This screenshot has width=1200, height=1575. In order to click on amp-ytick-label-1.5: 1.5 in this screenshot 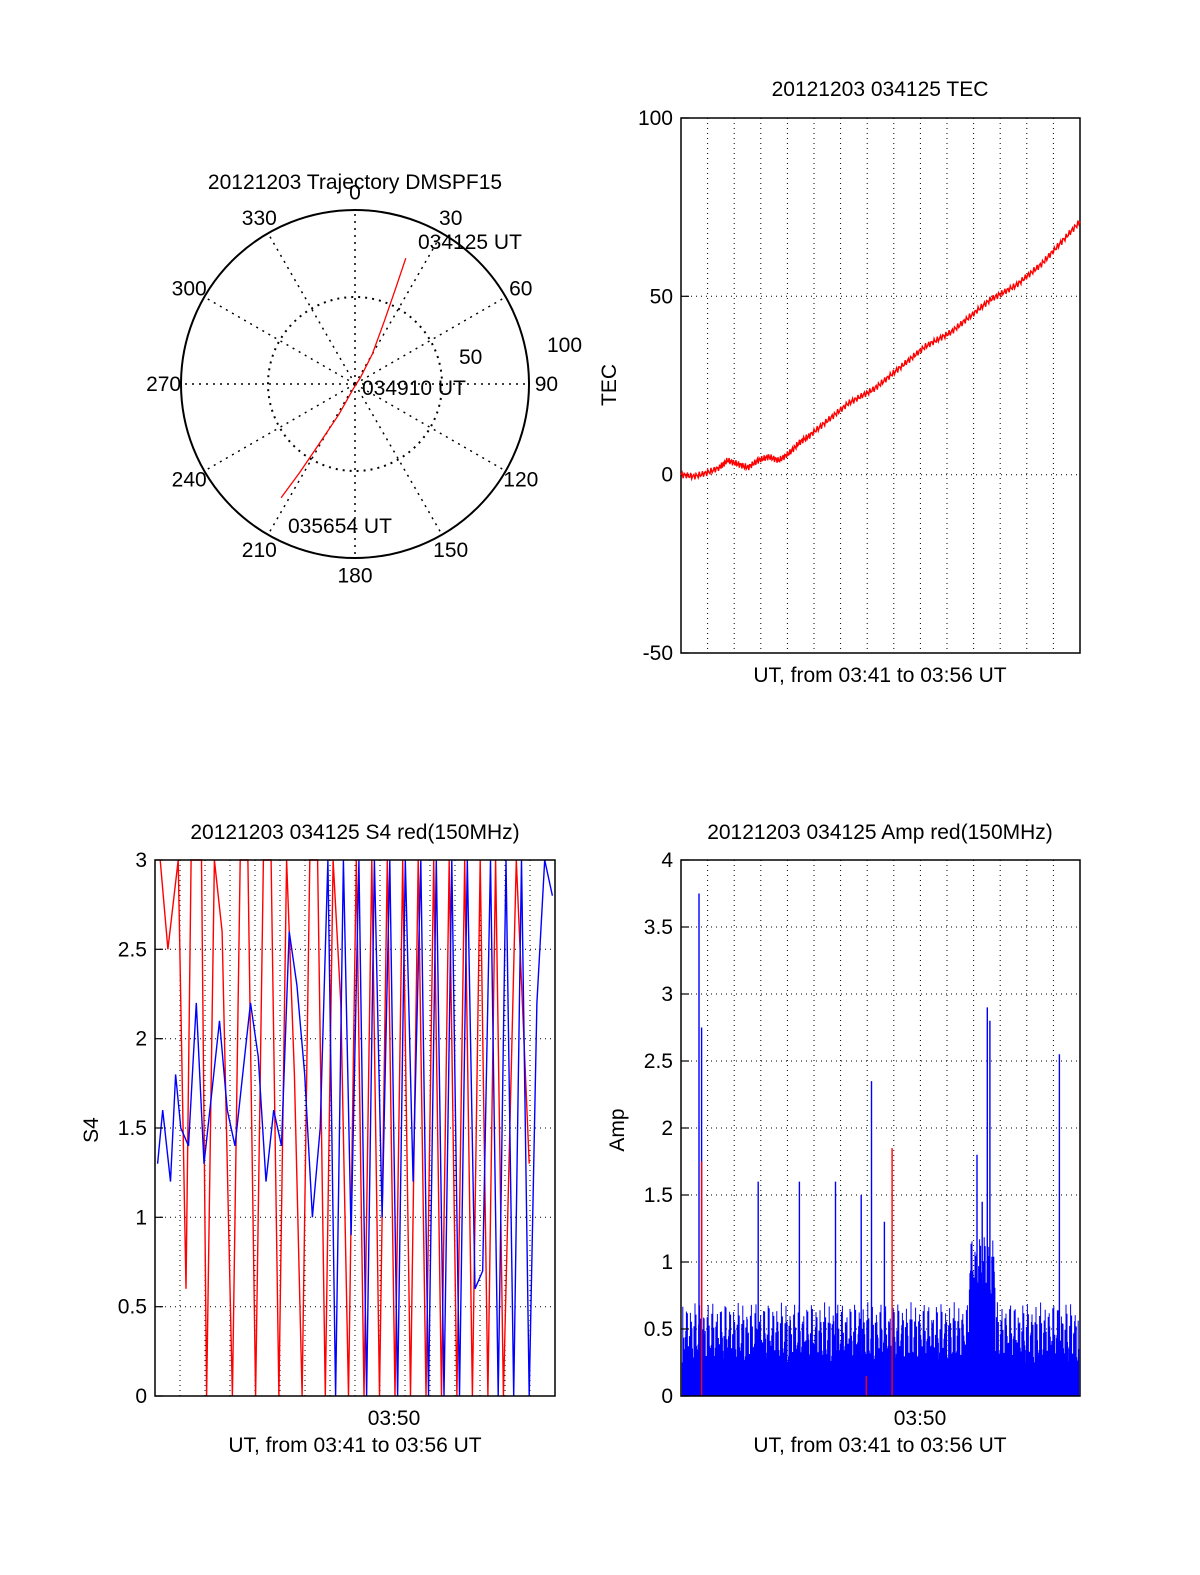, I will do `click(658, 1195)`.